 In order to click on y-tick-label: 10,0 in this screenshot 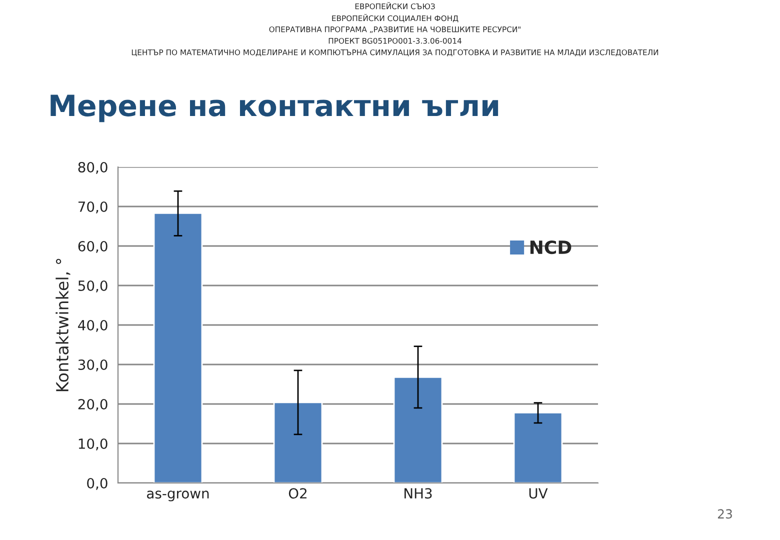, I will do `click(93, 444)`.